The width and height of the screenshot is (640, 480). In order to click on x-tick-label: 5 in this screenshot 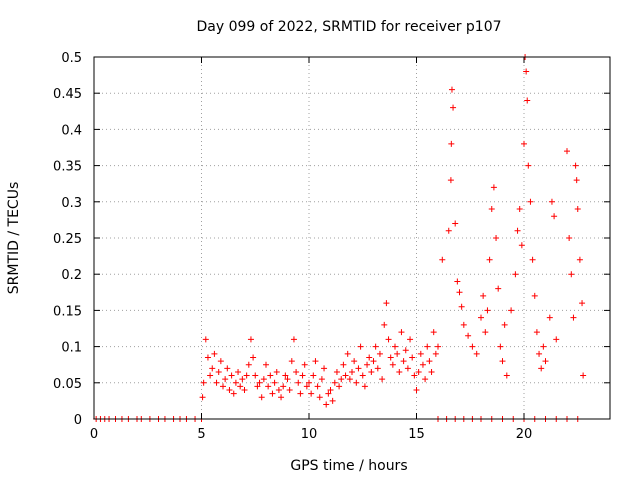, I will do `click(201, 434)`.